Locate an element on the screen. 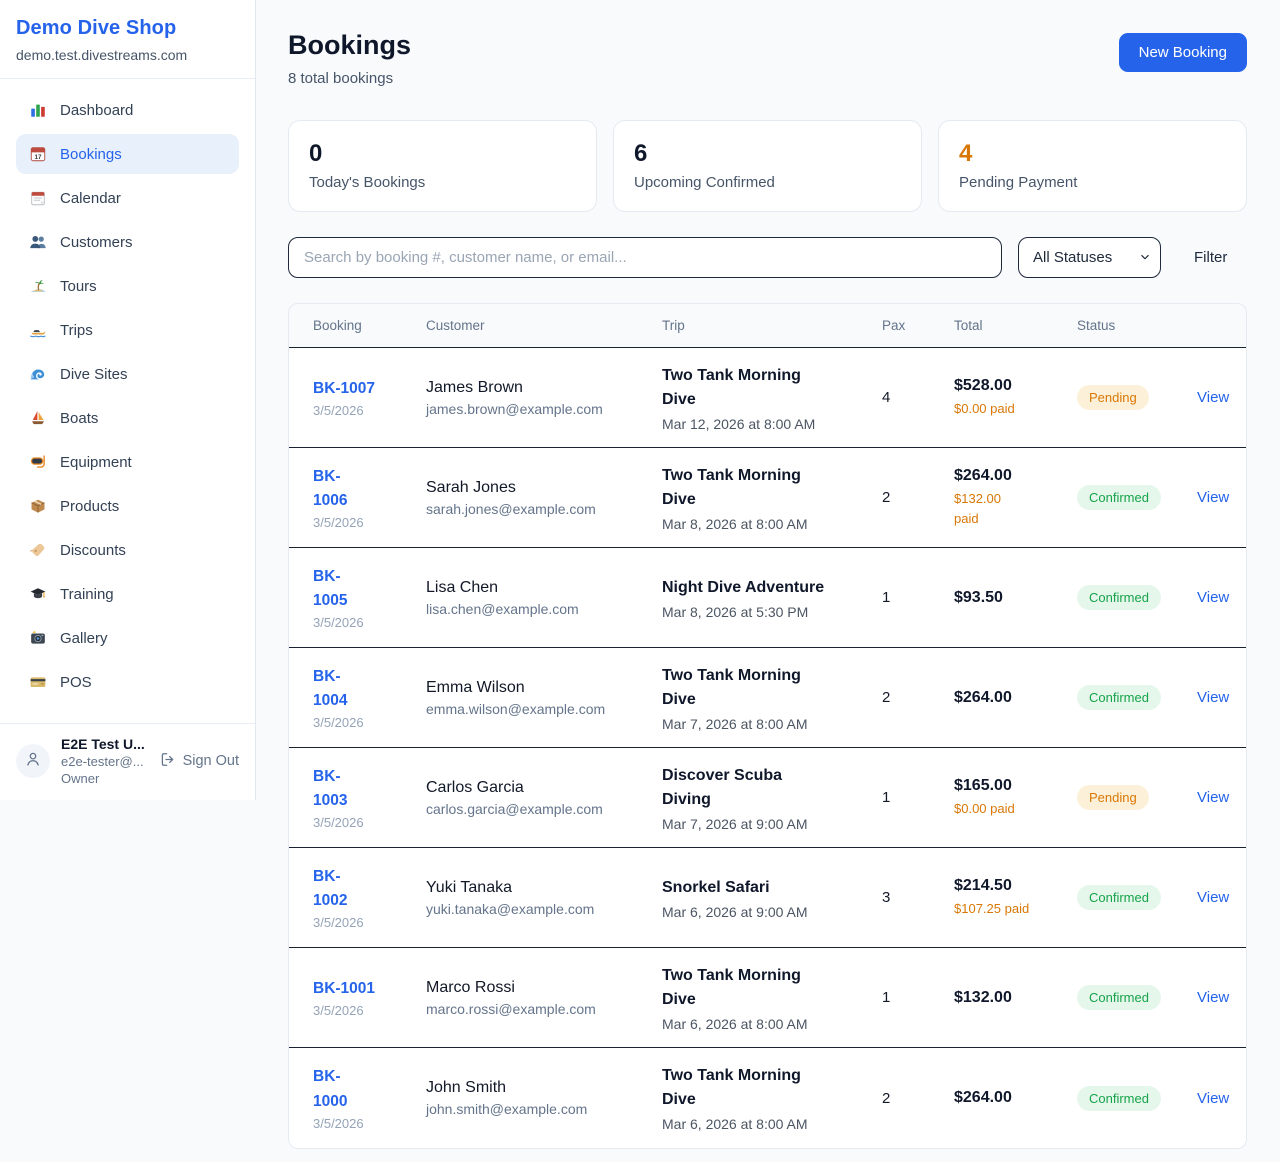  sidebar-item-tours: Tours is located at coordinates (127, 286).